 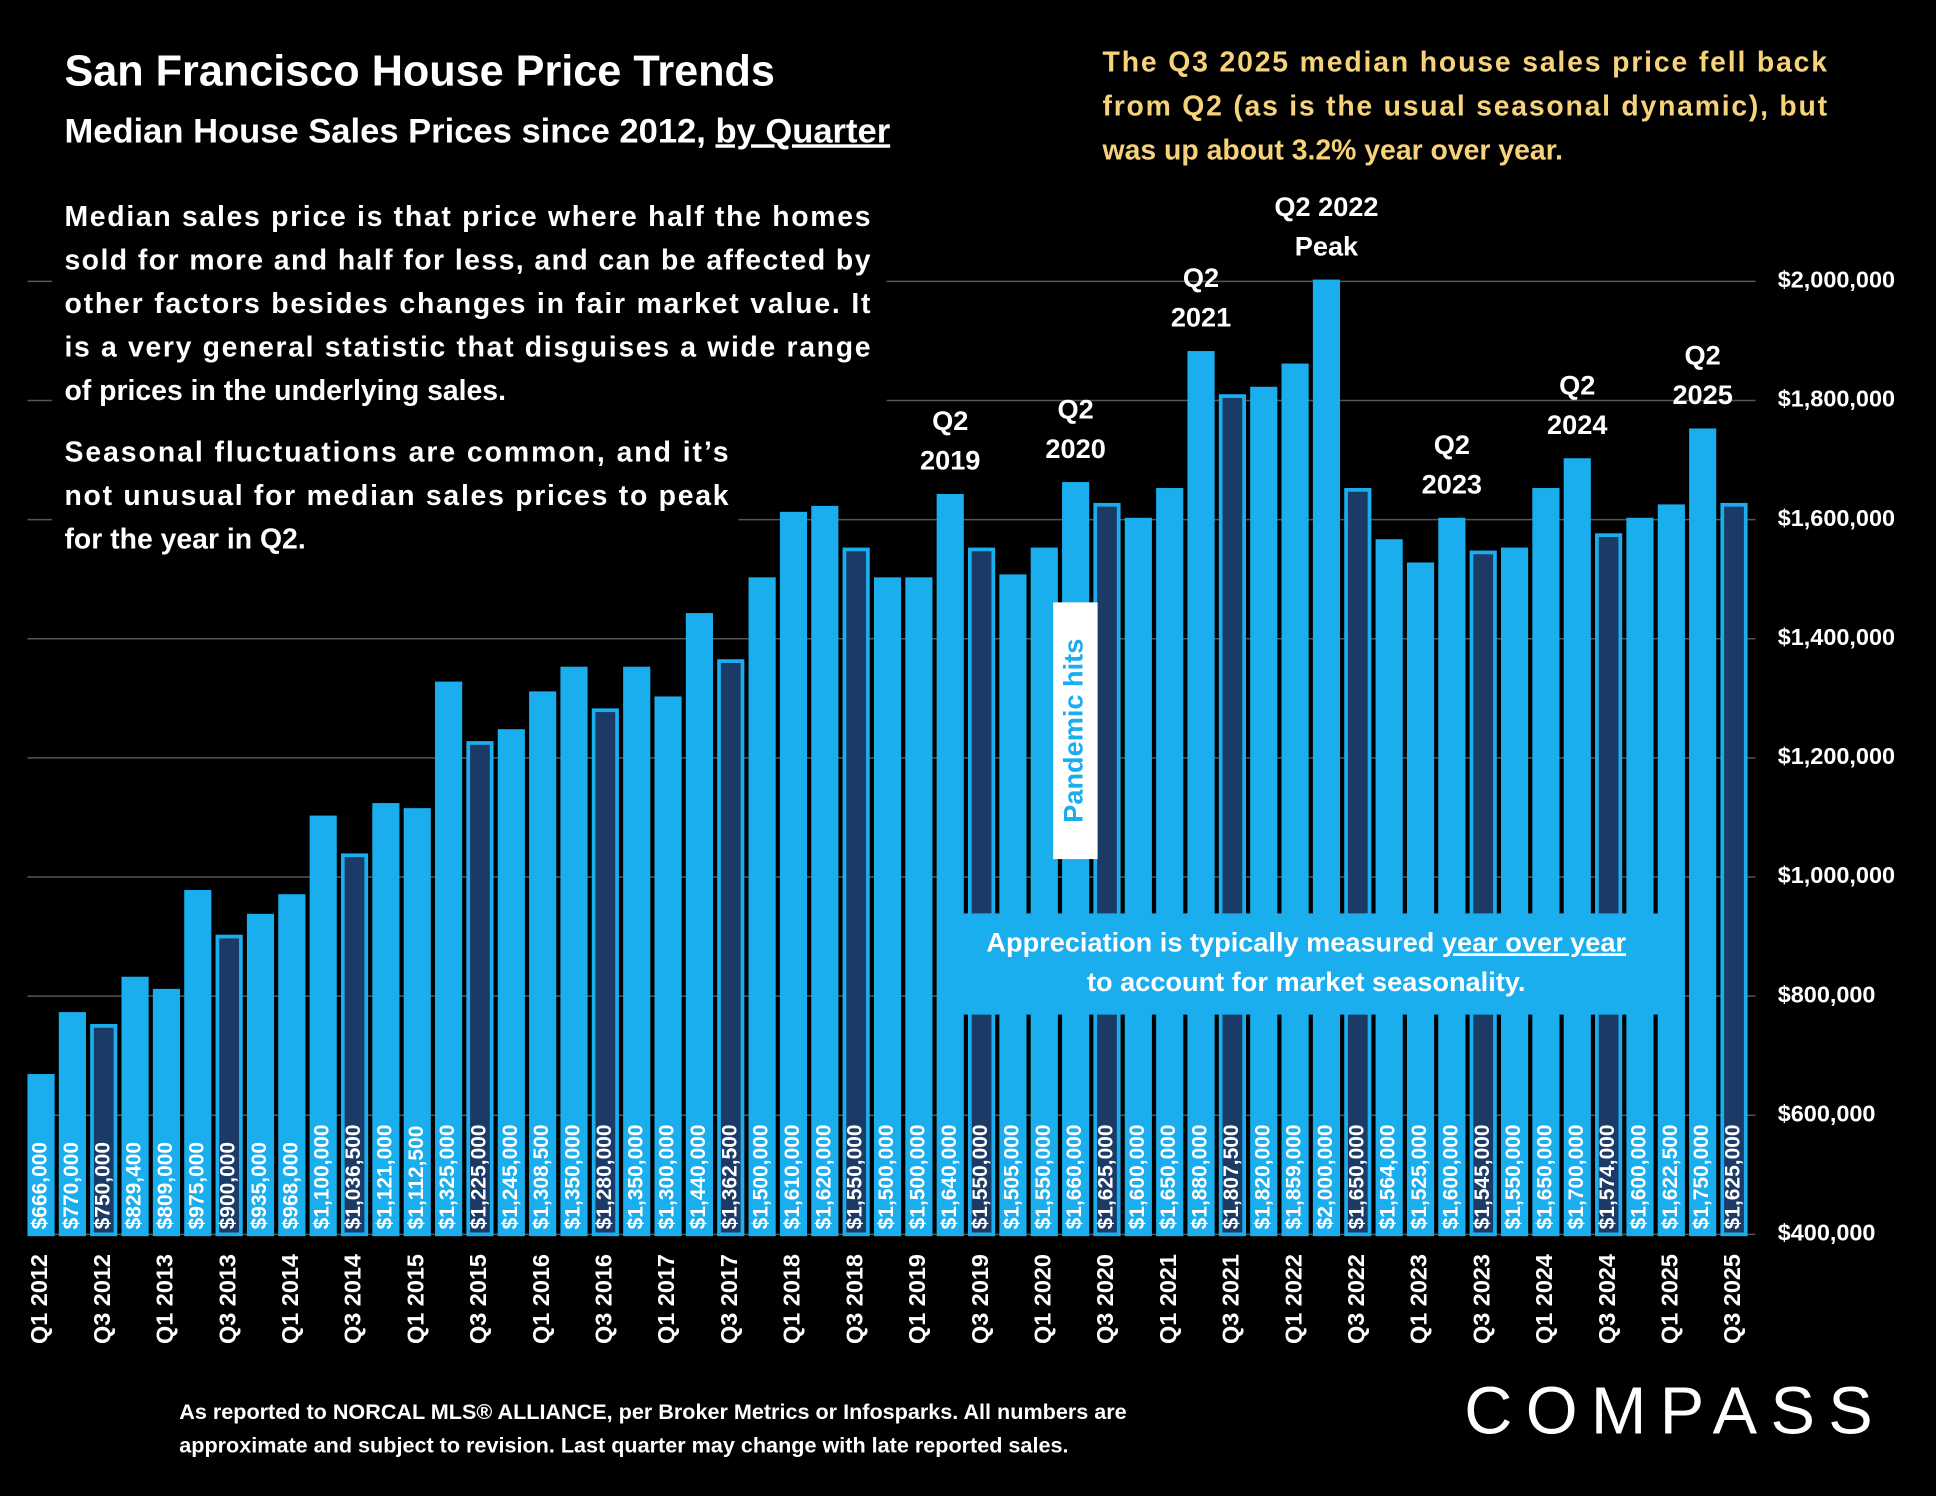 I want to click on subtitle-part: Median House Sales Prices since 2012,, so click(x=389, y=131).